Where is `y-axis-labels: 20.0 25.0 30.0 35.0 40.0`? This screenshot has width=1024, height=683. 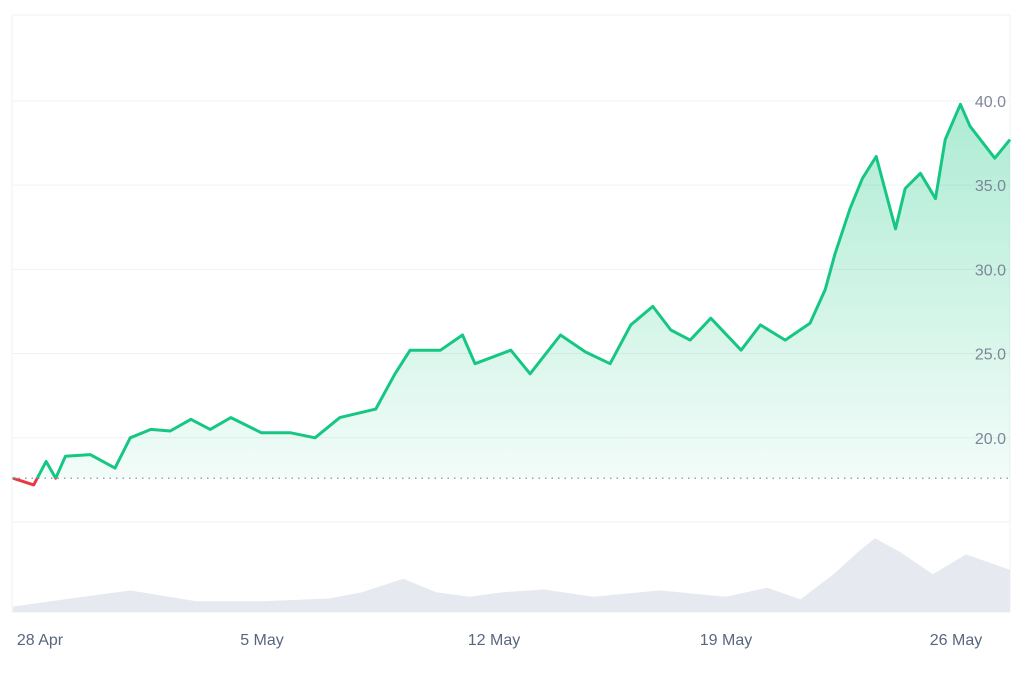 y-axis-labels: 20.0 25.0 30.0 35.0 40.0 is located at coordinates (990, 271).